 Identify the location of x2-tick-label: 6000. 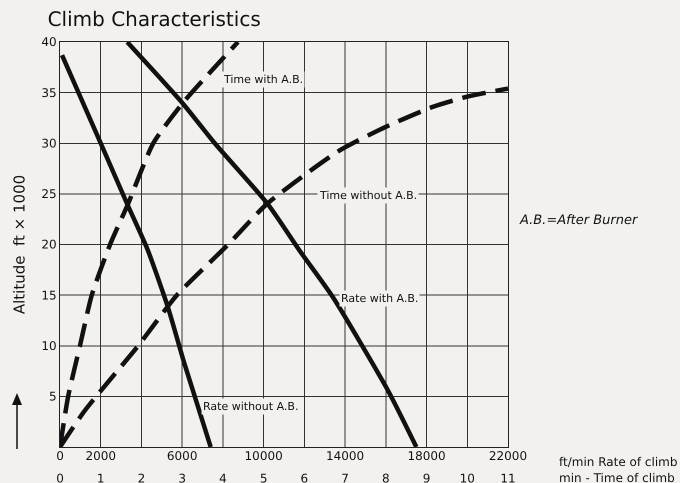
(182, 456).